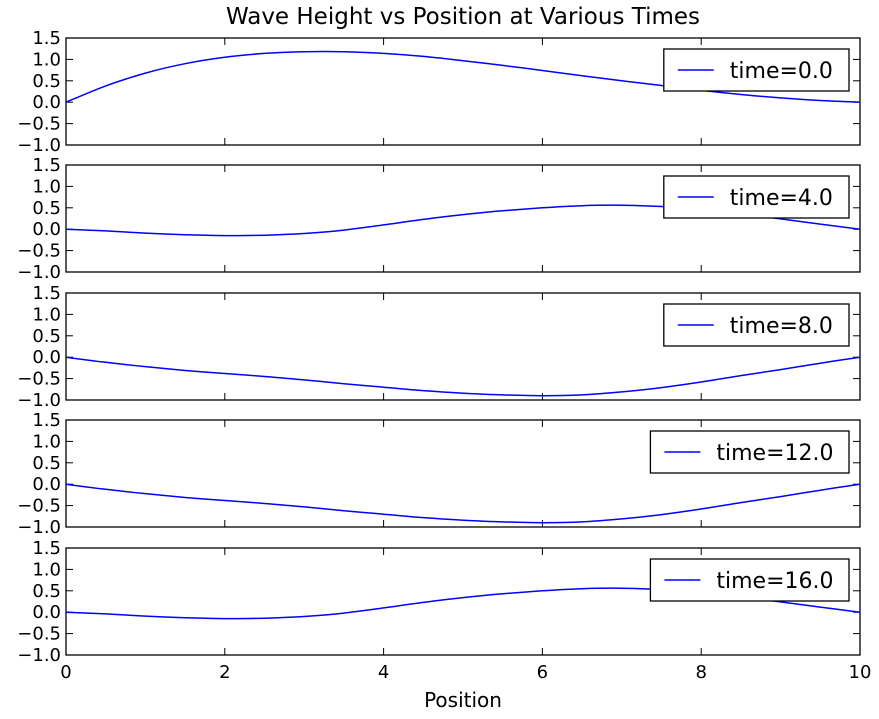 The image size is (879, 719). I want to click on x-tick-label: 4, so click(383, 672).